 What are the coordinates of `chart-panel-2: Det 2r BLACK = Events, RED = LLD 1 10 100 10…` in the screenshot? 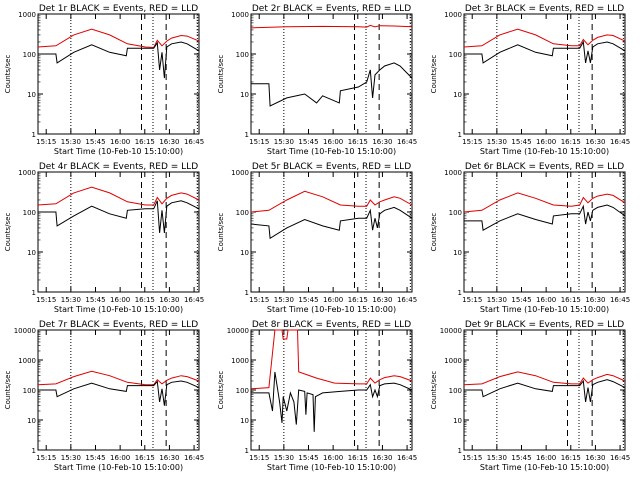 It's located at (317, 80).